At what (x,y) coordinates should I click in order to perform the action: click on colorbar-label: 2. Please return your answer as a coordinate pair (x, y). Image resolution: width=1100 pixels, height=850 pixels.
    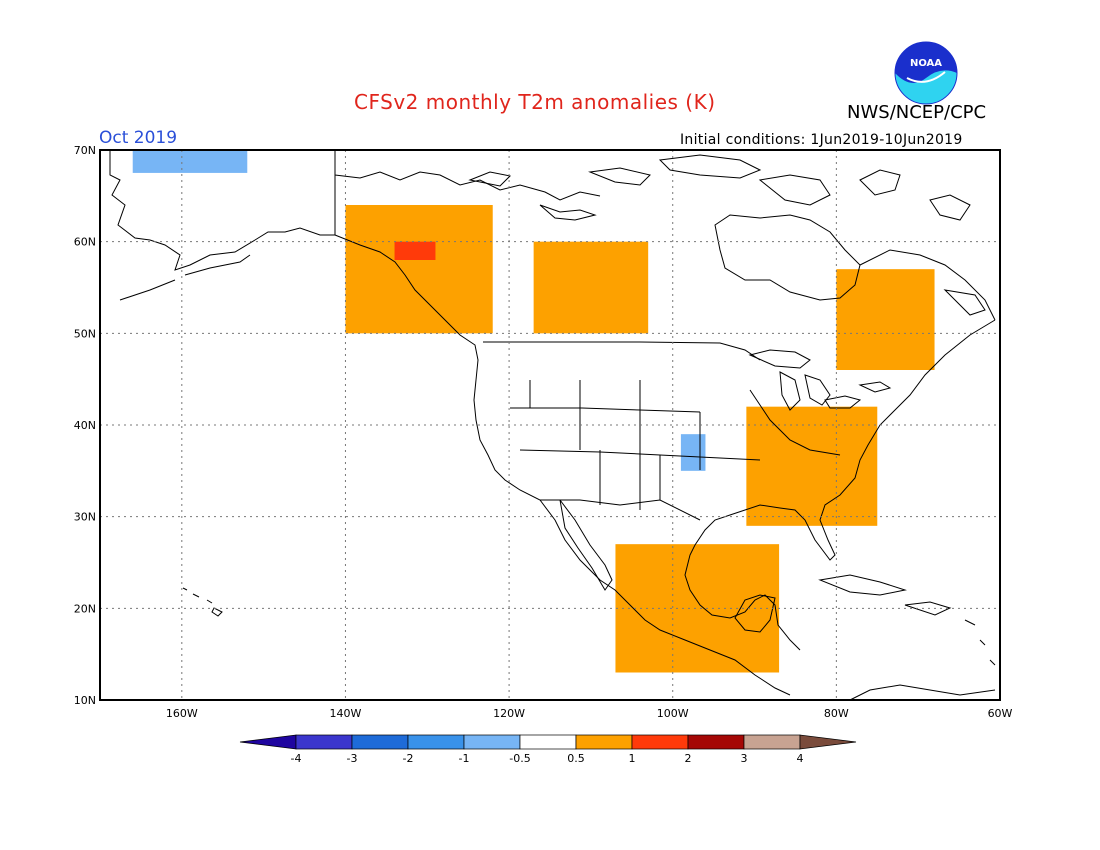
    Looking at the image, I should click on (688, 758).